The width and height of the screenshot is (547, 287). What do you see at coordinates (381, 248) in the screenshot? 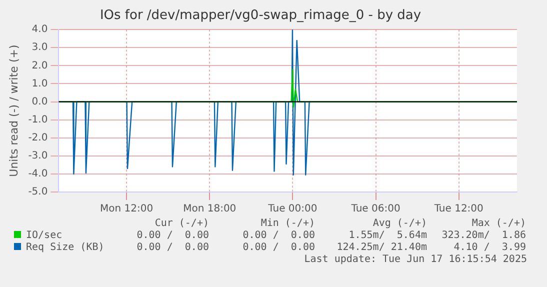
I see `text: 124.25m/ 21.40m` at bounding box center [381, 248].